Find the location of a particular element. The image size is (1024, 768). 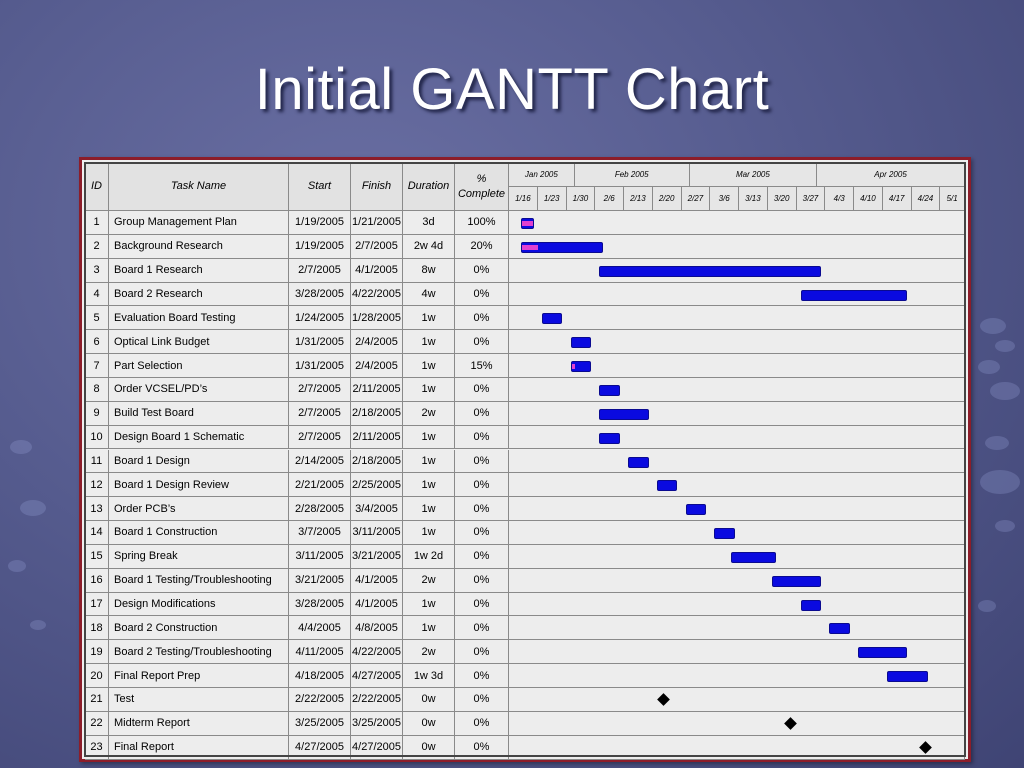

timeline-month: Jan 2005 is located at coordinates (542, 175).